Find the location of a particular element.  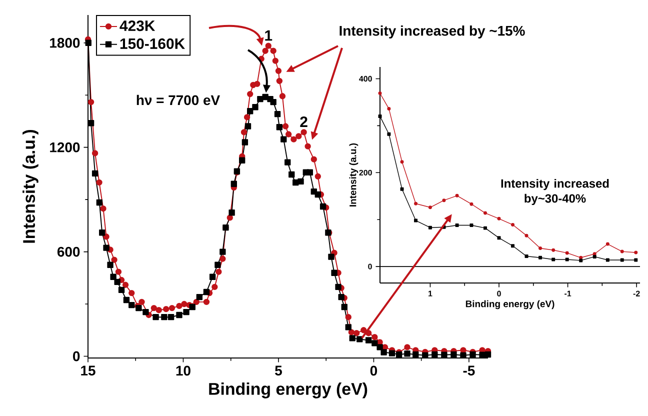

x-tick-label: -5 is located at coordinates (469, 371).